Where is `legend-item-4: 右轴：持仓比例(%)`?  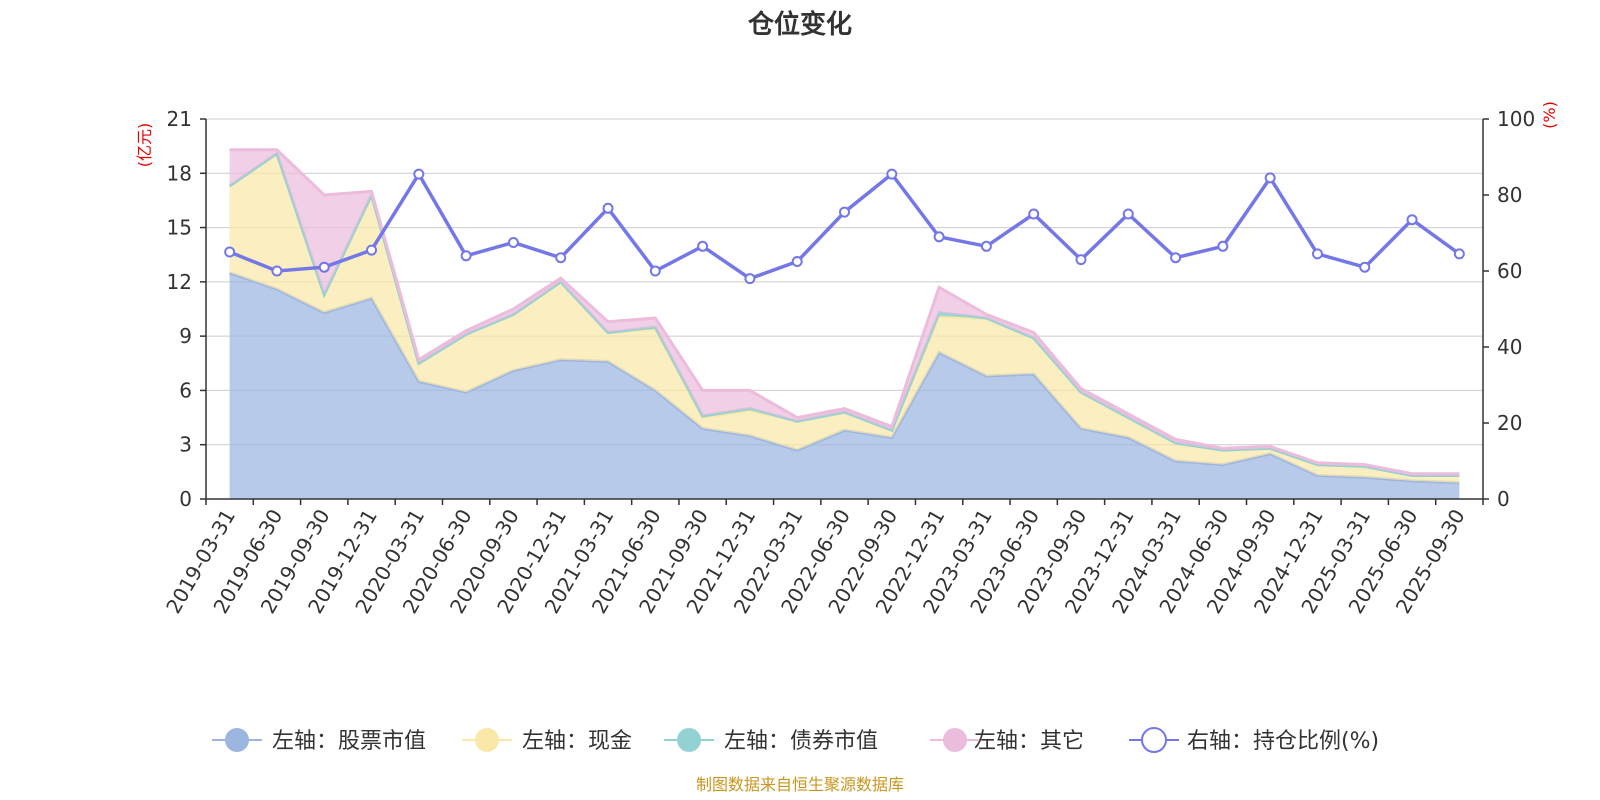
legend-item-4: 右轴：持仓比例(%) is located at coordinates (1254, 740).